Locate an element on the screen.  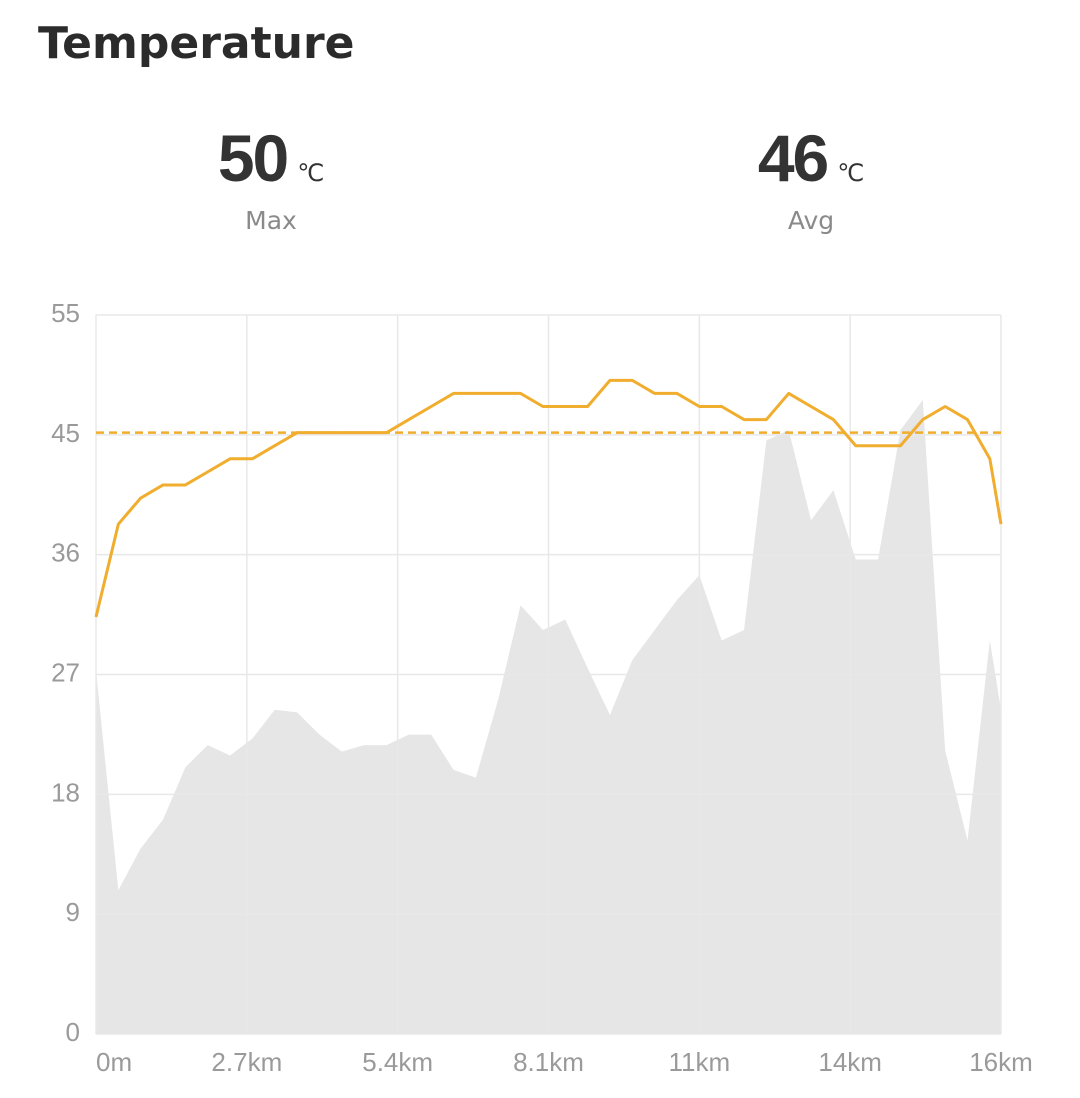
y-tick-label: 9 is located at coordinates (73, 912).